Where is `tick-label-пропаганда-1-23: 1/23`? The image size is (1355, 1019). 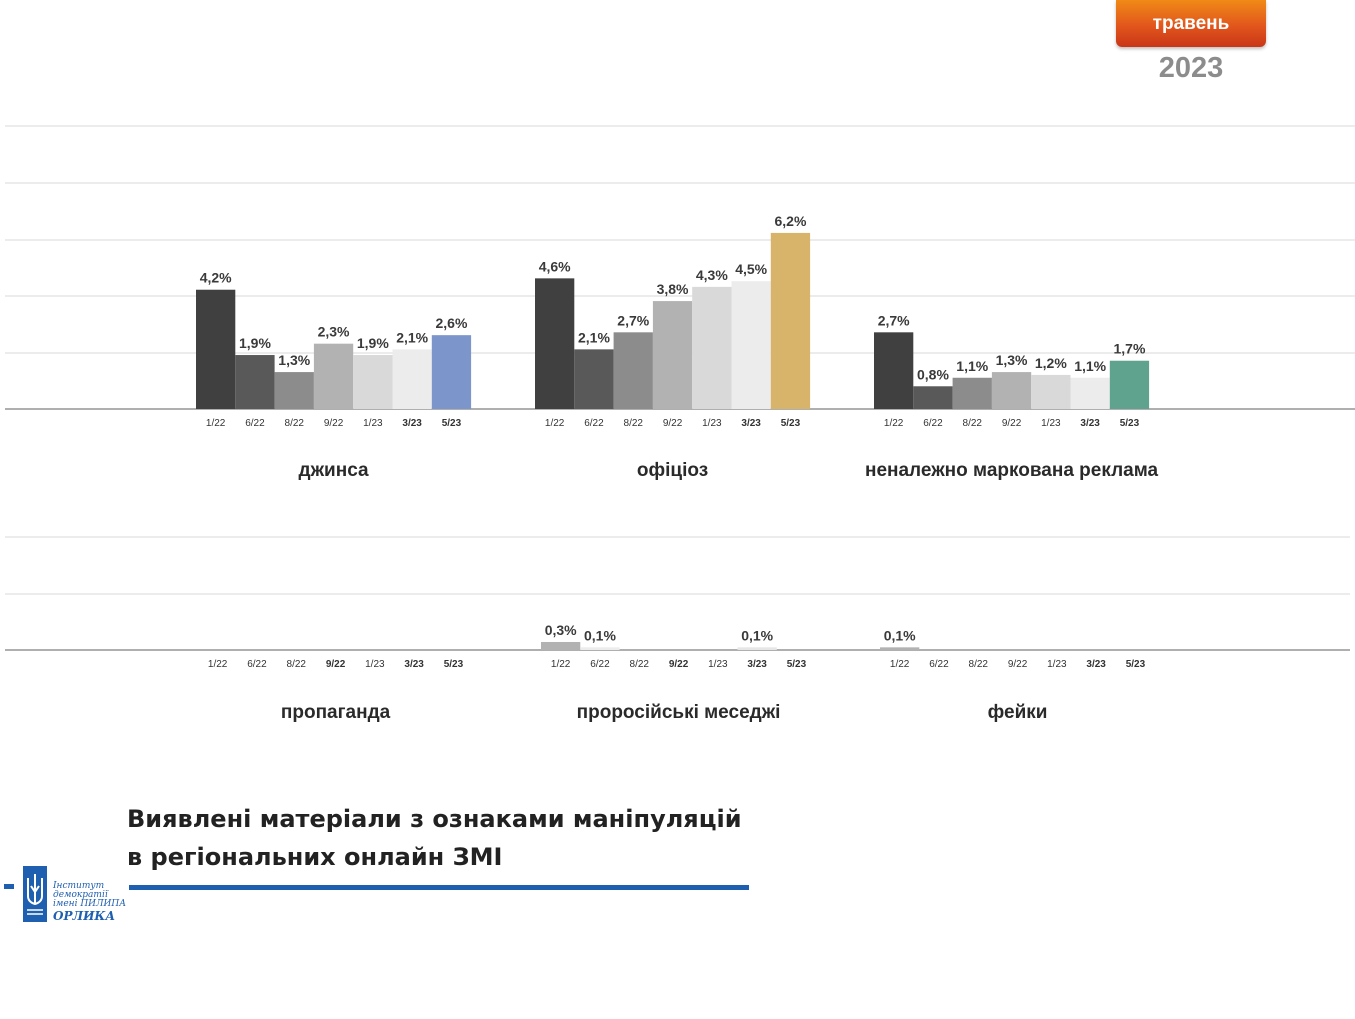 tick-label-пропаганда-1-23: 1/23 is located at coordinates (375, 664).